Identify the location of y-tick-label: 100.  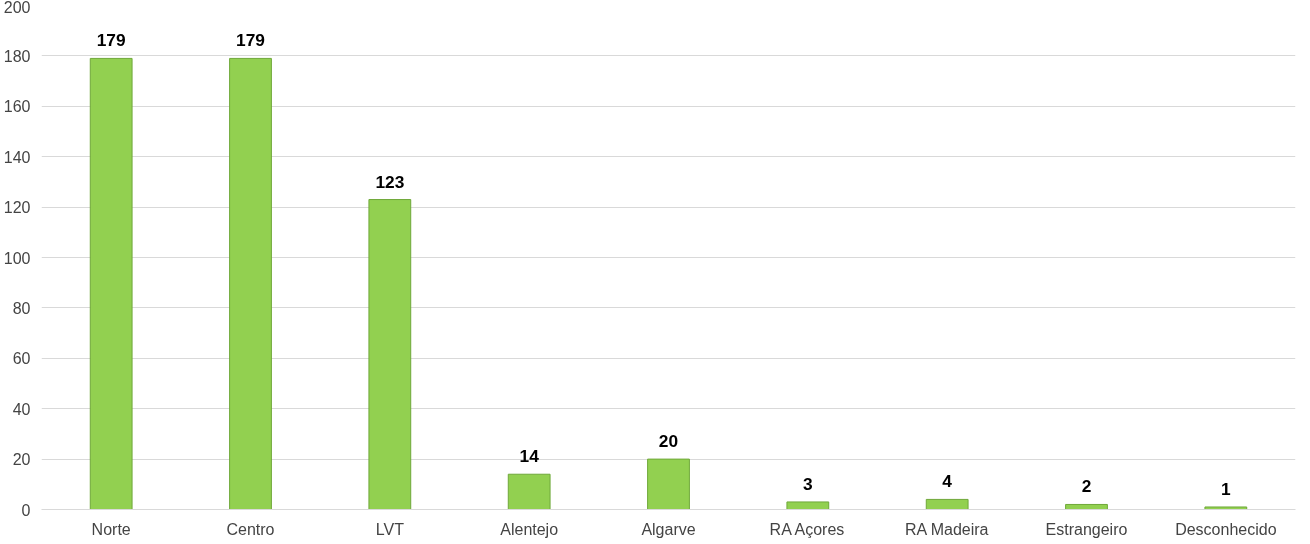
(17, 258).